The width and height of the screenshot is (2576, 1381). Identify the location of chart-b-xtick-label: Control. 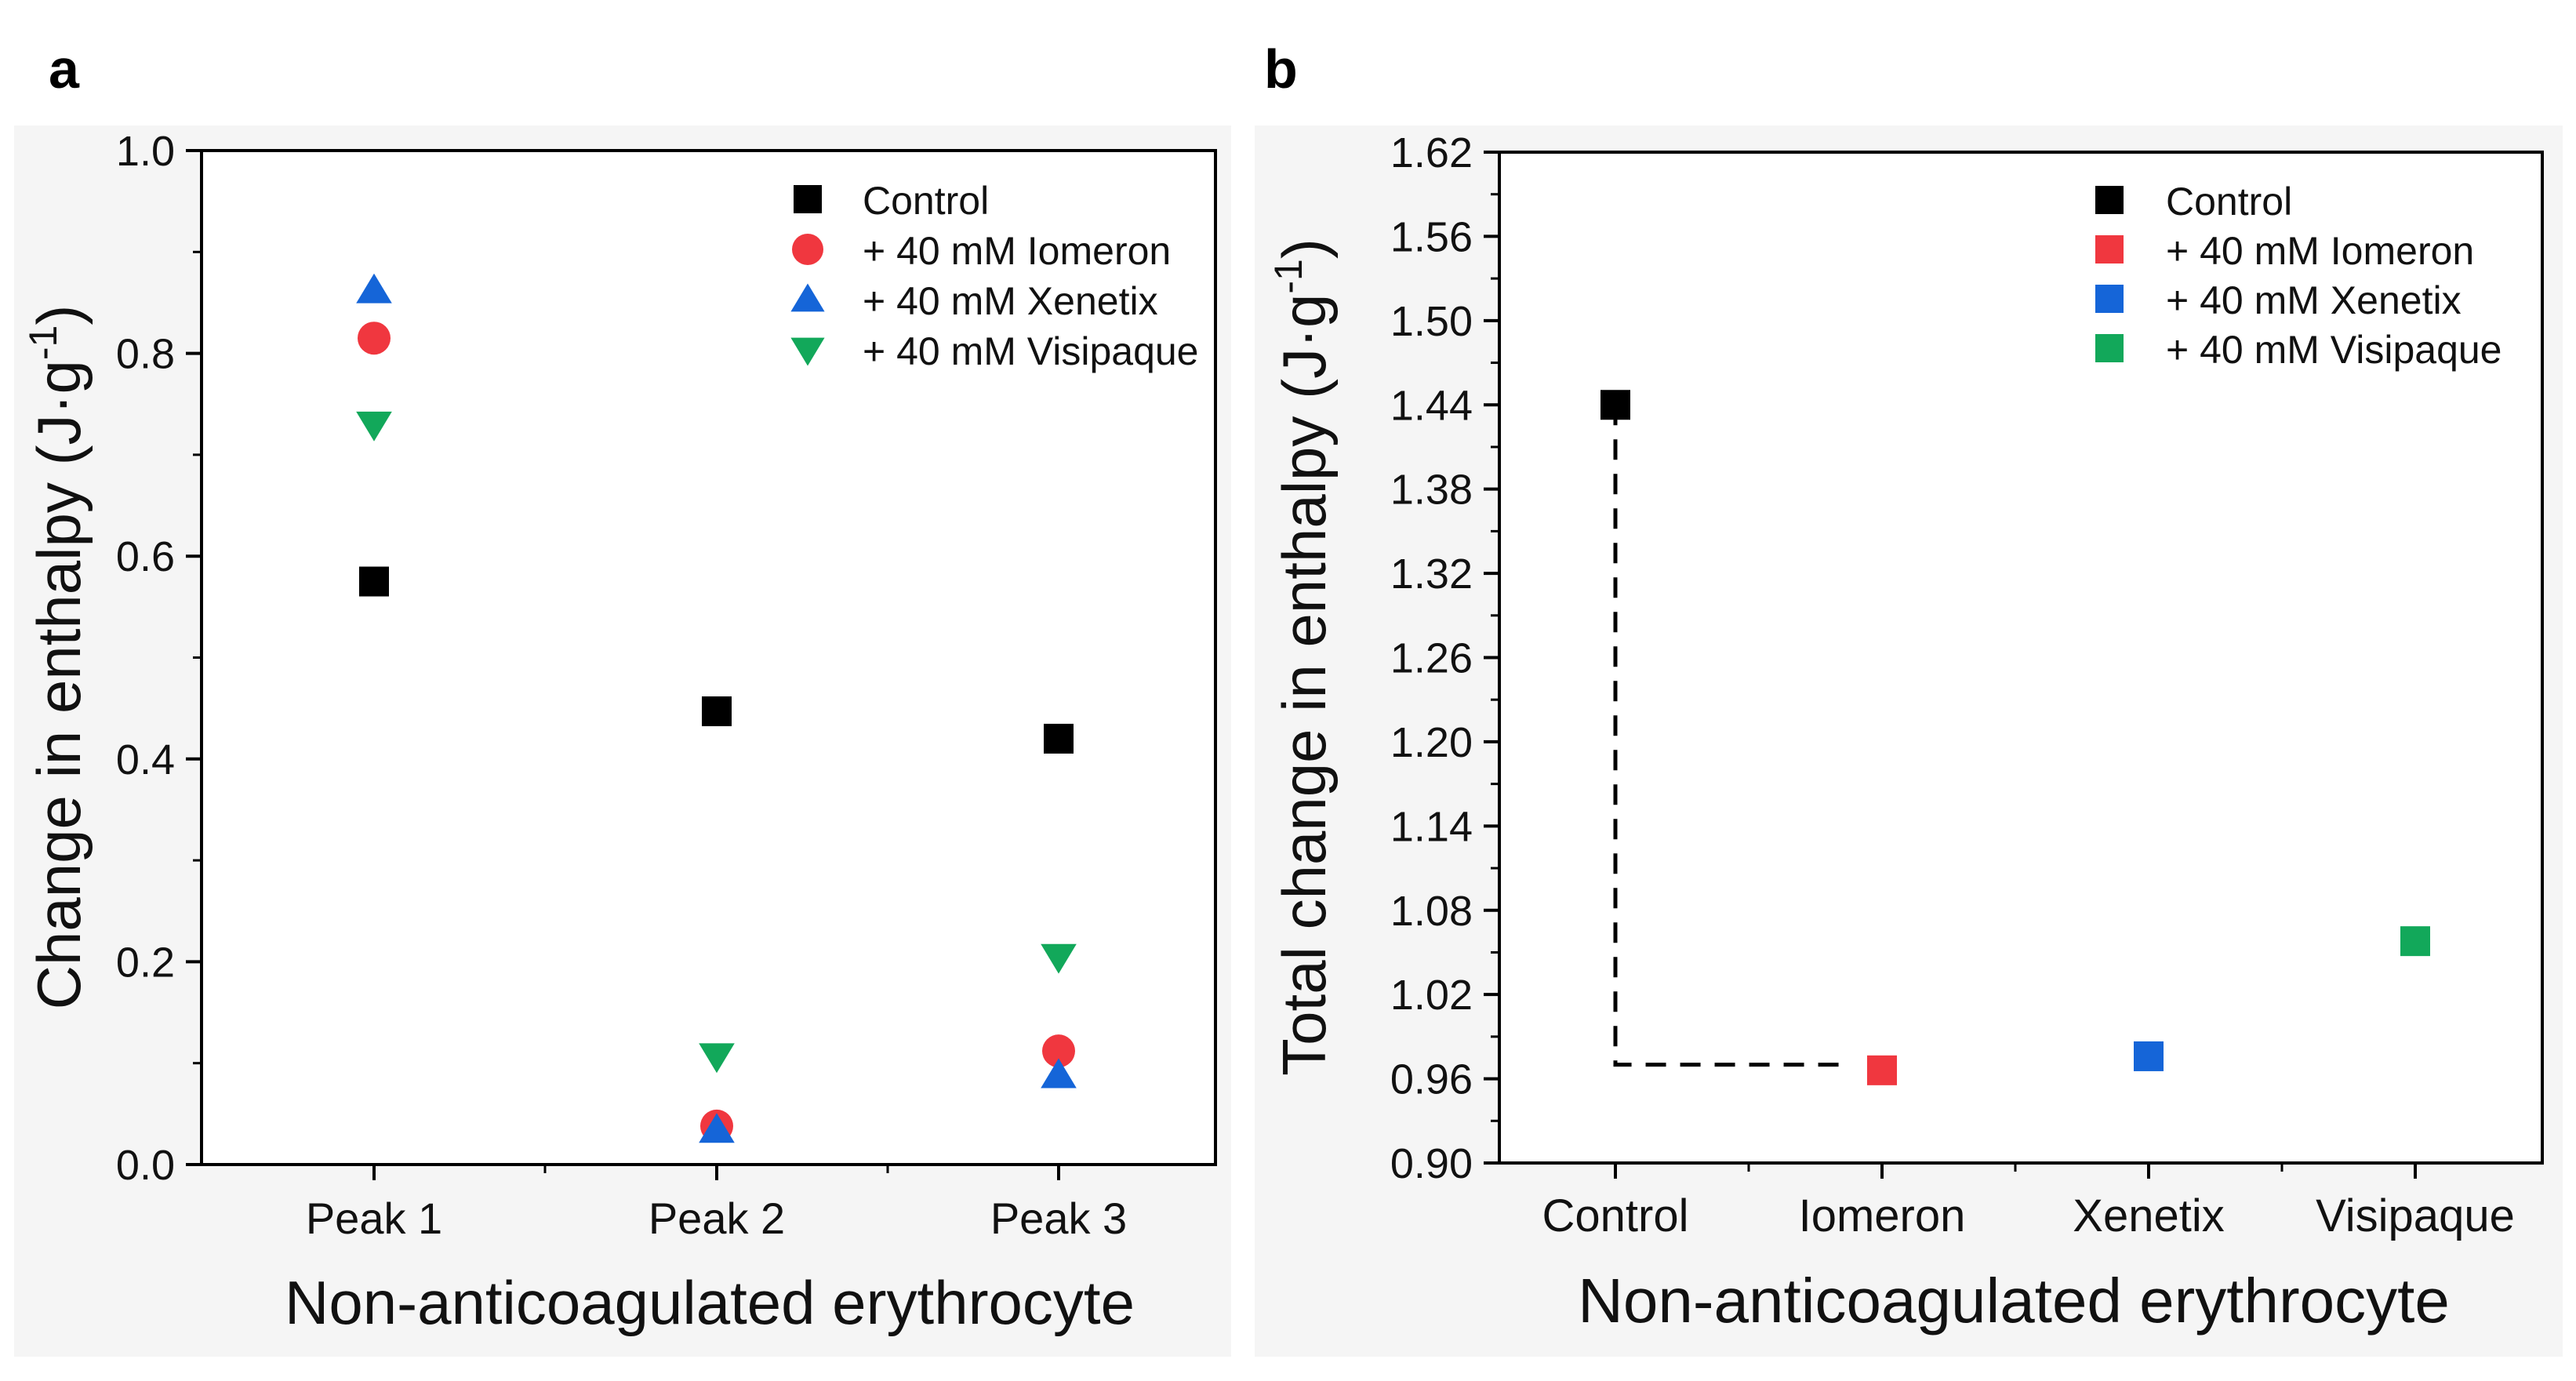
(1615, 1216).